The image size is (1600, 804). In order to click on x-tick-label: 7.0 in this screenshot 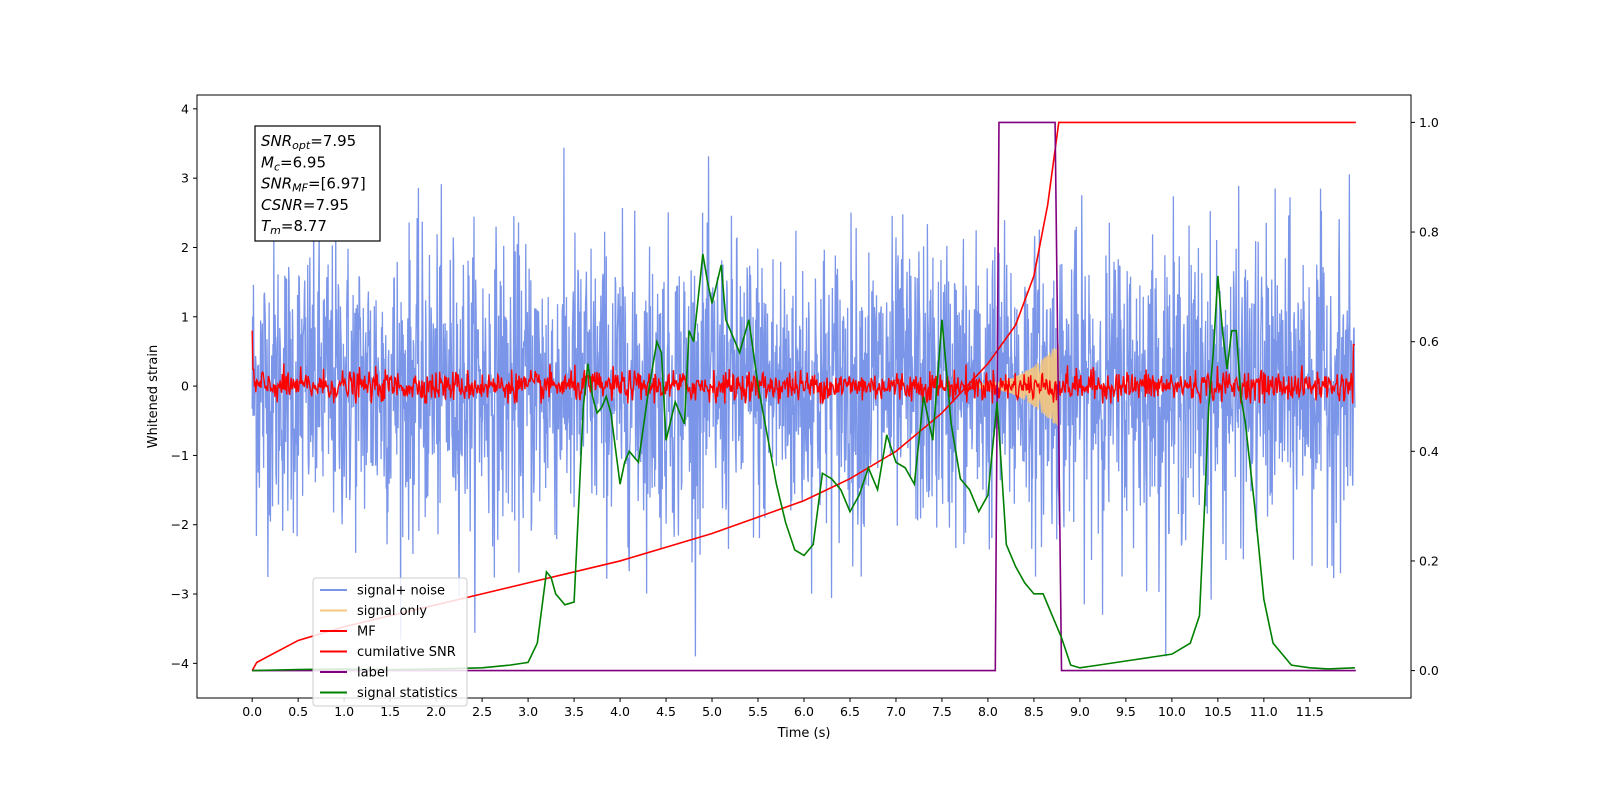, I will do `click(896, 711)`.